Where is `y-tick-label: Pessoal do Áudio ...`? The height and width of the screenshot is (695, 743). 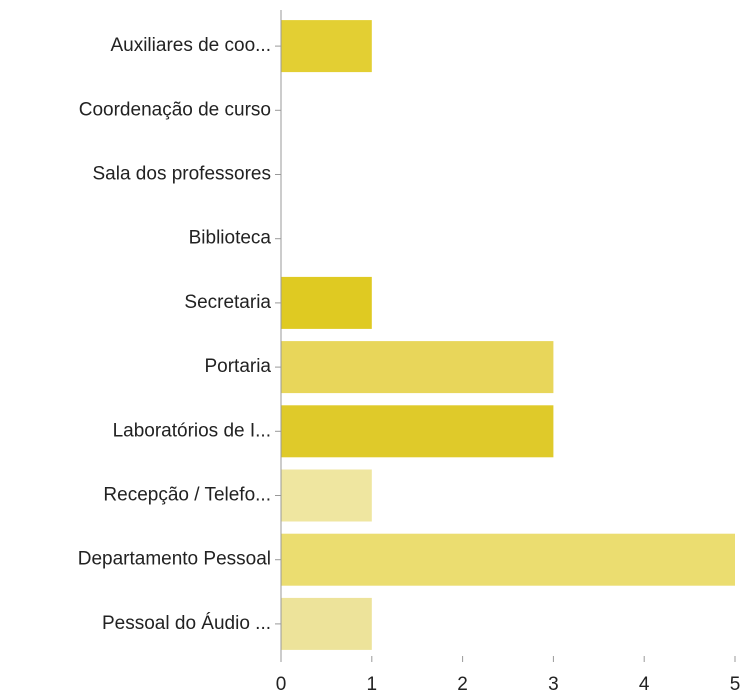
y-tick-label: Pessoal do Áudio ... is located at coordinates (186, 623).